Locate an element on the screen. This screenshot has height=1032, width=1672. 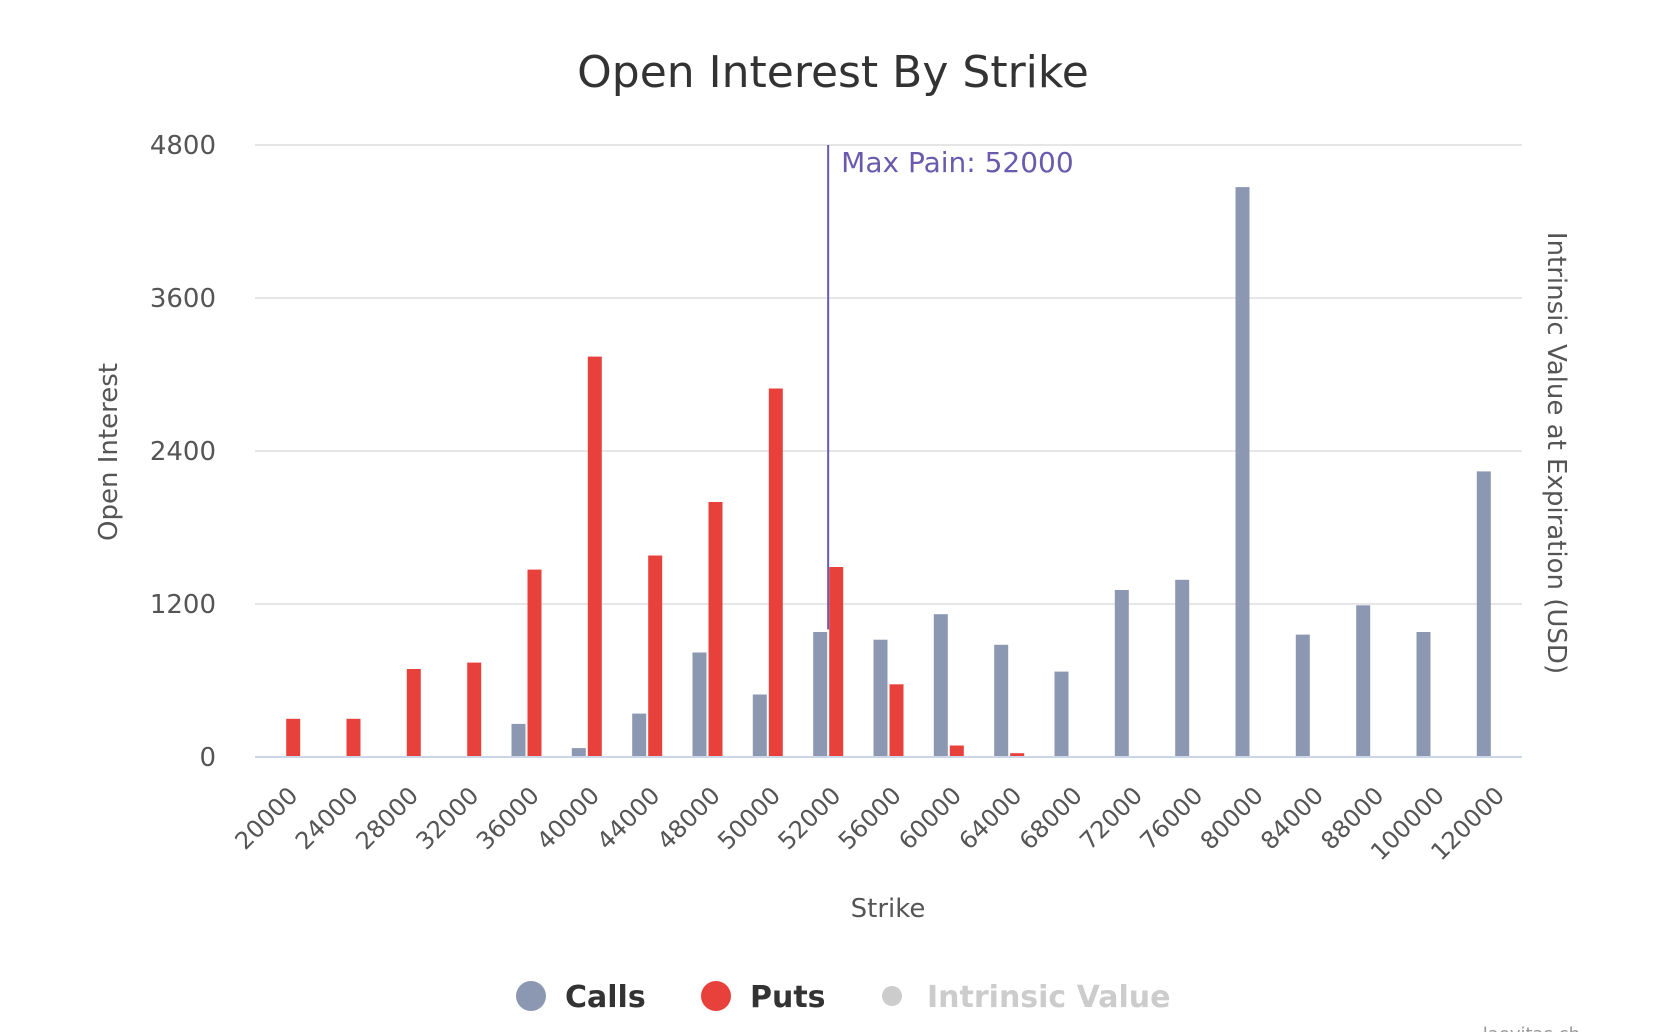
x-tick-label: 60000 is located at coordinates (930, 818).